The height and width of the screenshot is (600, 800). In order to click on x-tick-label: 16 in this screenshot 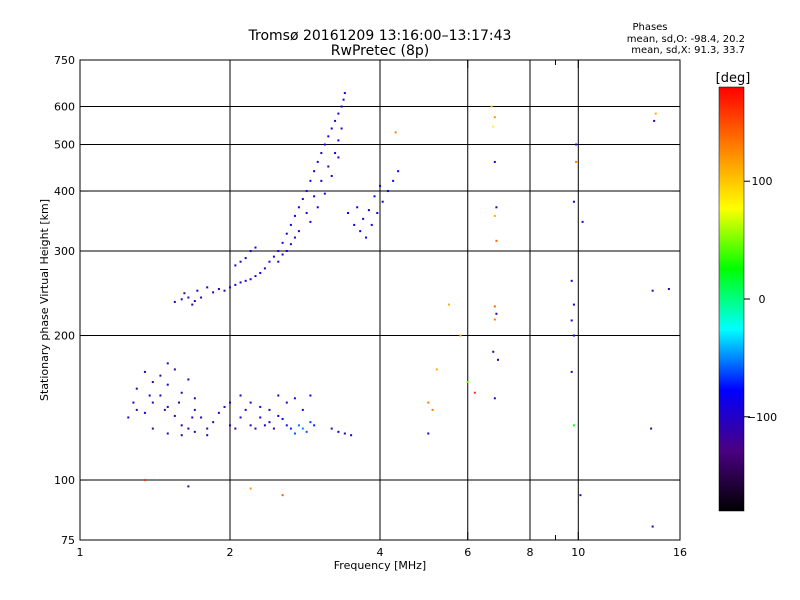, I will do `click(680, 552)`.